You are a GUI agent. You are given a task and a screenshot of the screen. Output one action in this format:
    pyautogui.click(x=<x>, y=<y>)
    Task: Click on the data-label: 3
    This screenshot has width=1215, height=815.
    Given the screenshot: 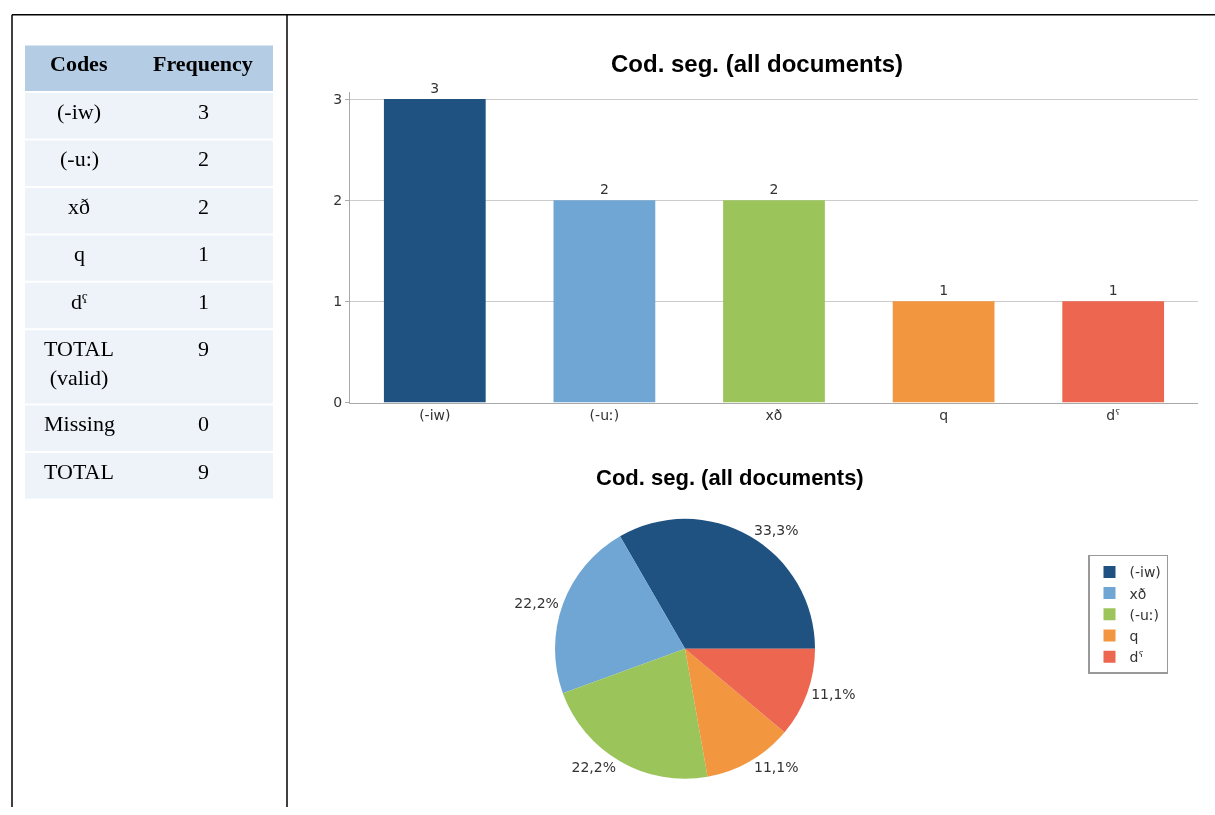 What is the action you would take?
    pyautogui.click(x=435, y=88)
    